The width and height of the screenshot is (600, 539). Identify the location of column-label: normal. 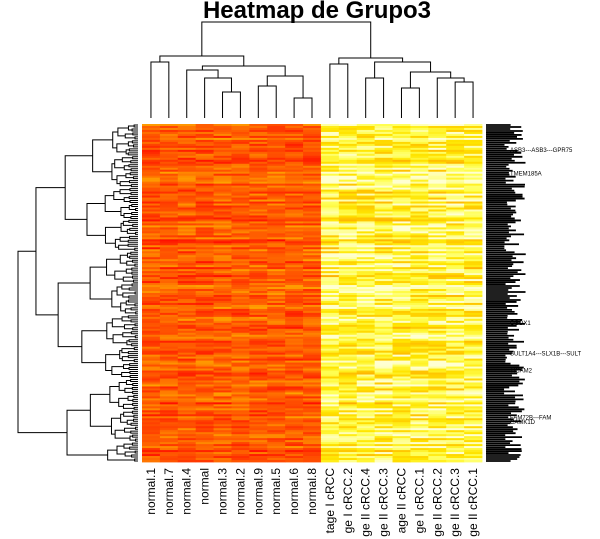
(205, 486).